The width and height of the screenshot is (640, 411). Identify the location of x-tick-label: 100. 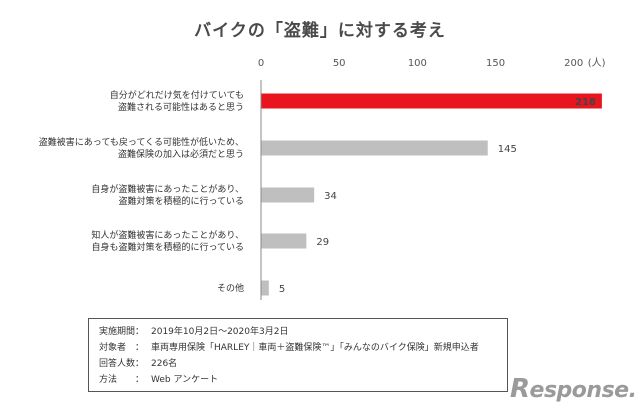
(417, 63).